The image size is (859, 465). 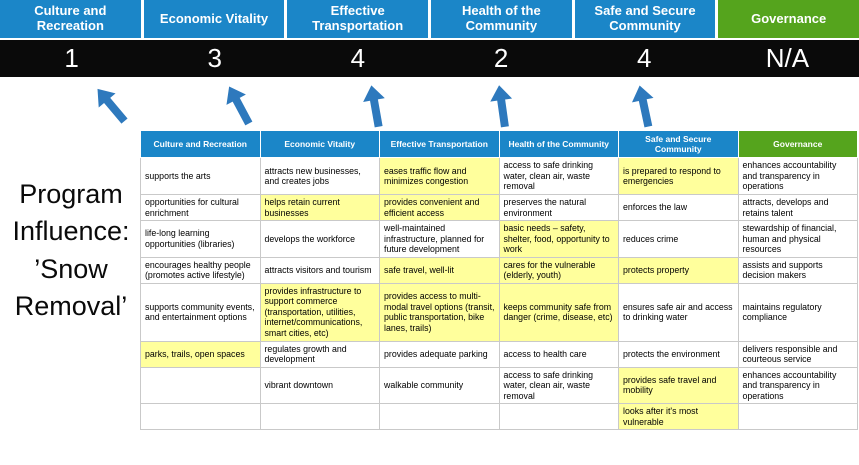 What do you see at coordinates (678, 176) in the screenshot?
I see `matrix-cell: is prepared to respond to emergencies` at bounding box center [678, 176].